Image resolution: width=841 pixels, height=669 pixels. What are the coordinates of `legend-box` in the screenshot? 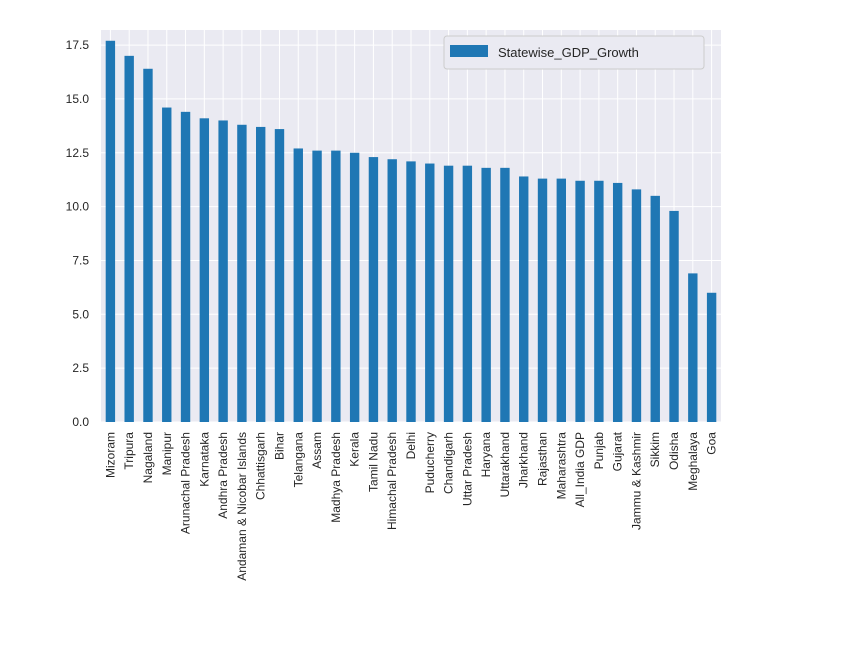 It's located at (574, 52).